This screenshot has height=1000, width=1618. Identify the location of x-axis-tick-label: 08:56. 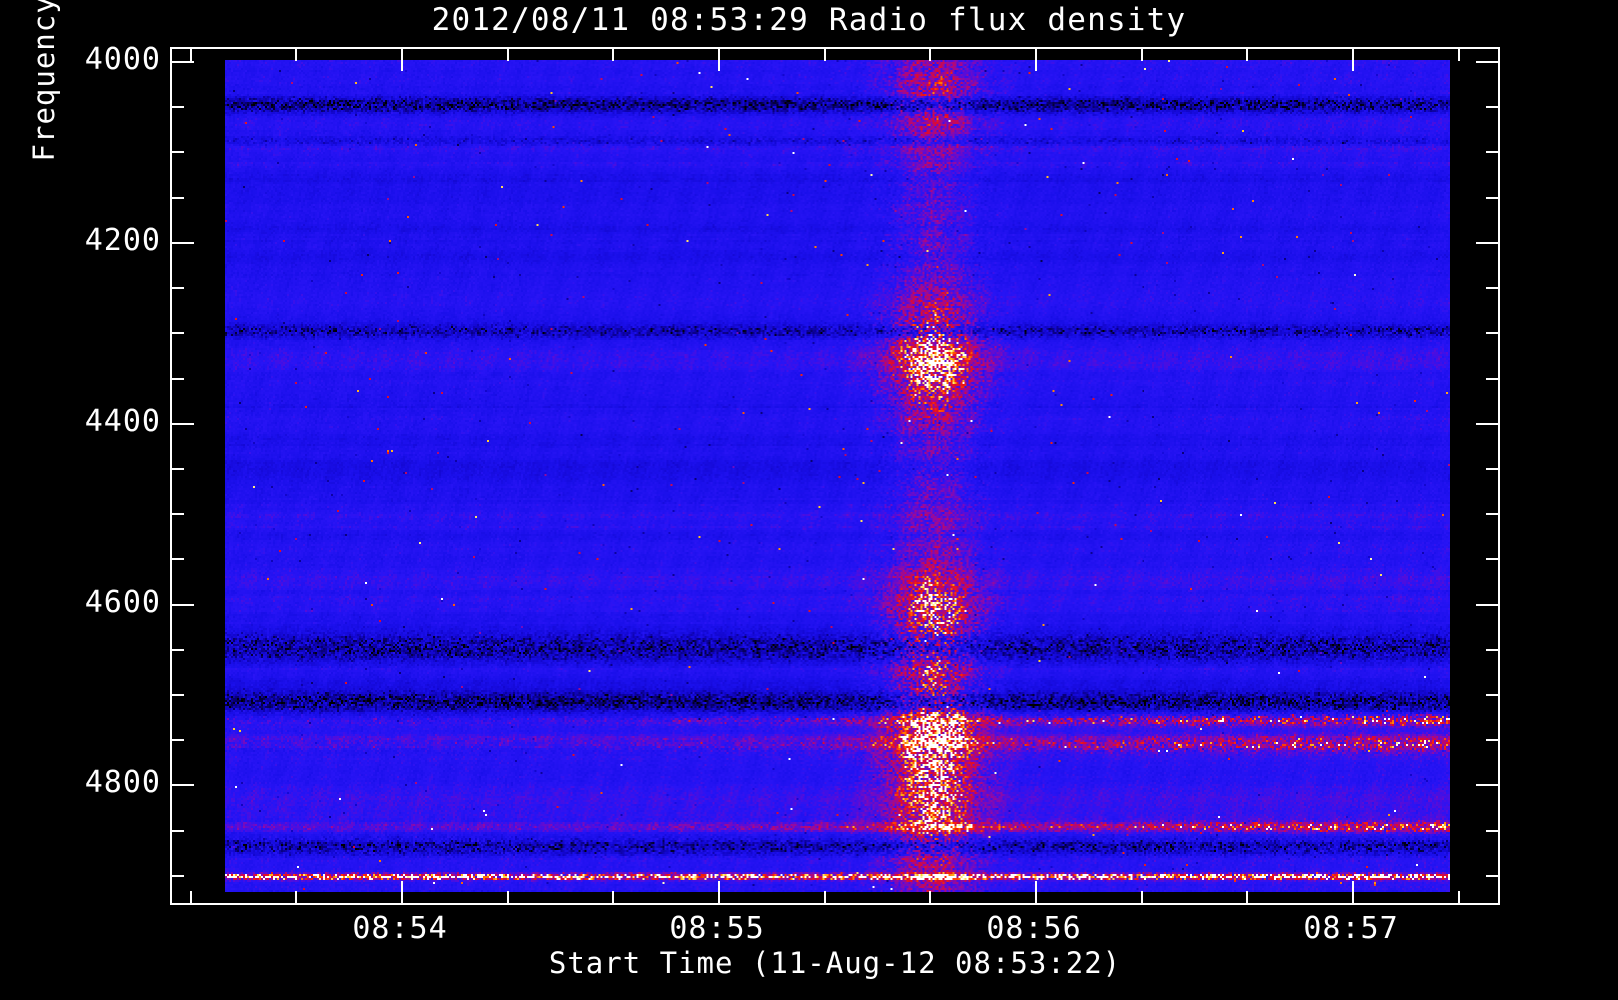
(1034, 928).